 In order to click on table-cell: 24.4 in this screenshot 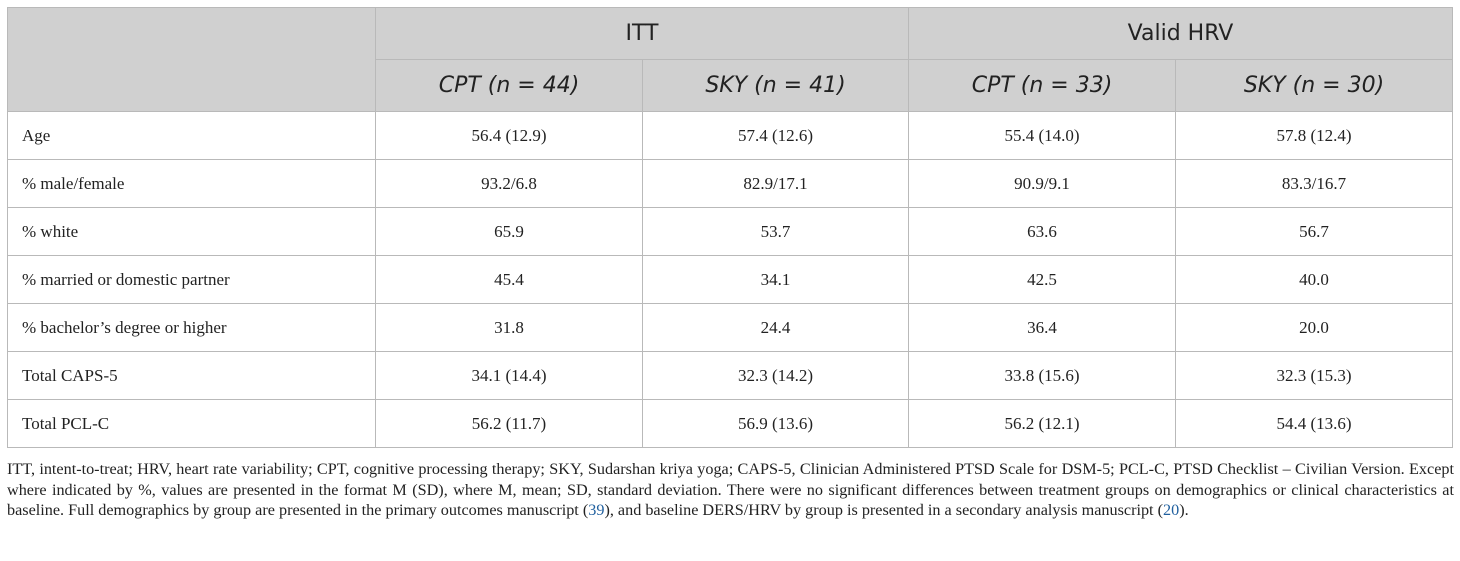, I will do `click(775, 327)`.